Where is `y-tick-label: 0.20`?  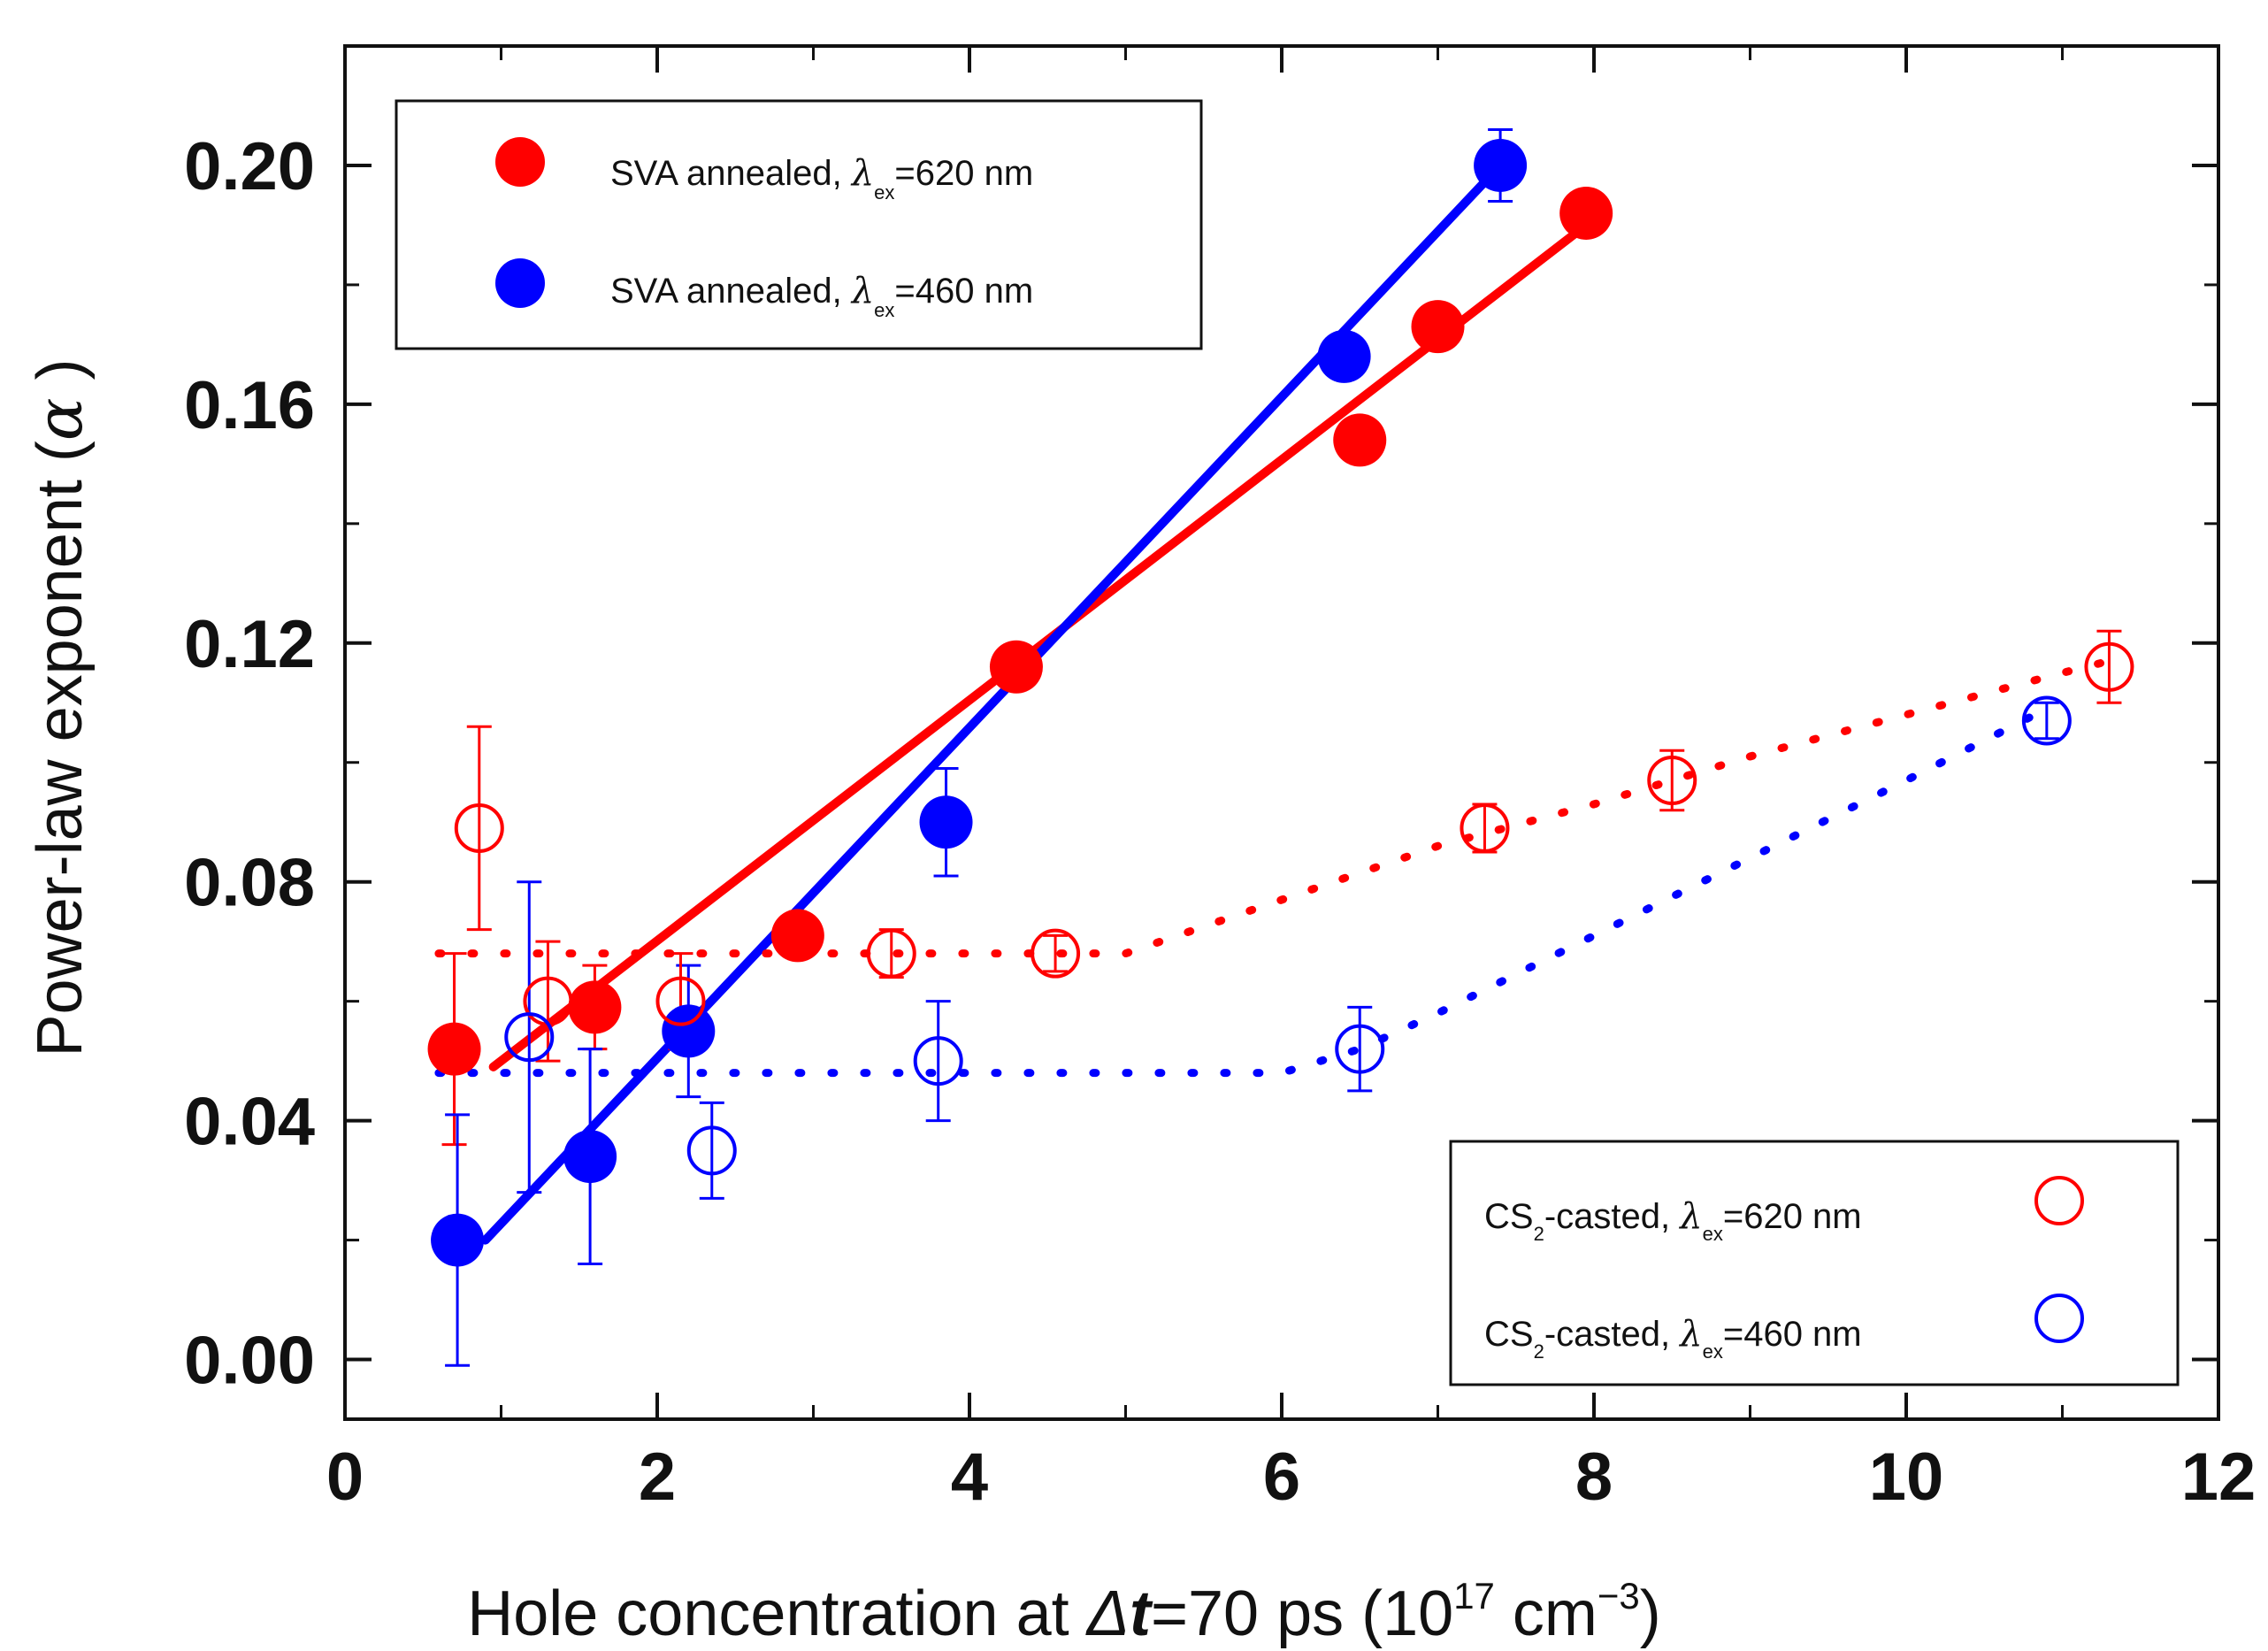 y-tick-label: 0.20 is located at coordinates (250, 166).